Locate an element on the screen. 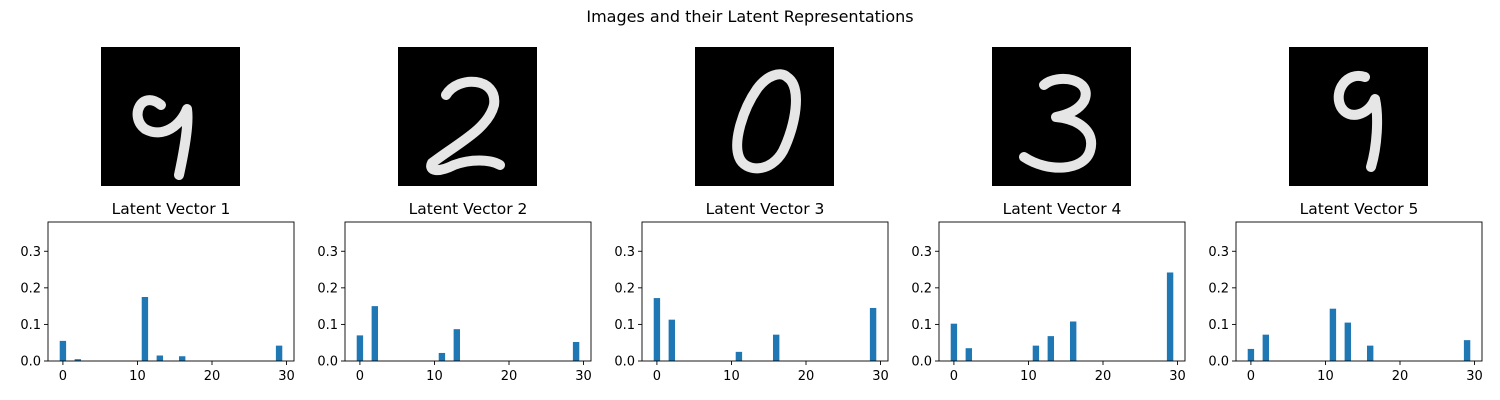 This screenshot has width=1500, height=400. digit-image is located at coordinates (170, 116).